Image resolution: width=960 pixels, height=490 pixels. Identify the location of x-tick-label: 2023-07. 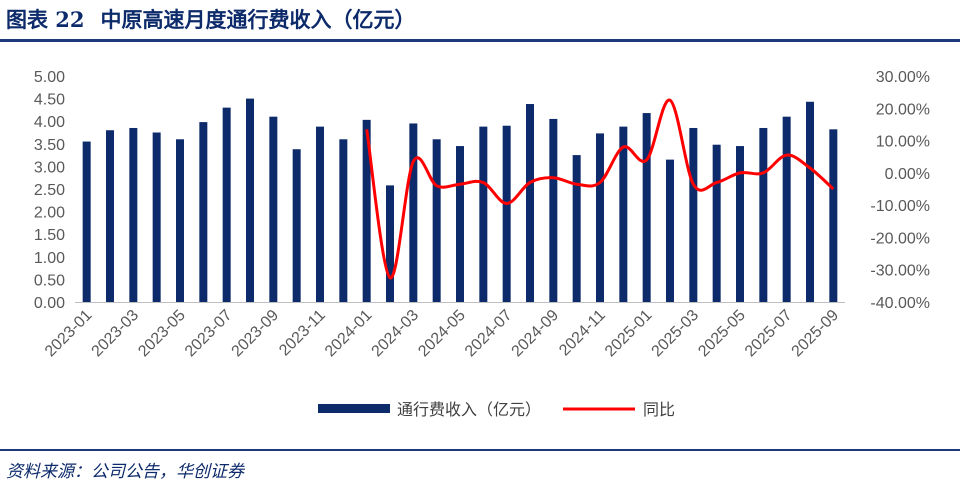
(209, 334).